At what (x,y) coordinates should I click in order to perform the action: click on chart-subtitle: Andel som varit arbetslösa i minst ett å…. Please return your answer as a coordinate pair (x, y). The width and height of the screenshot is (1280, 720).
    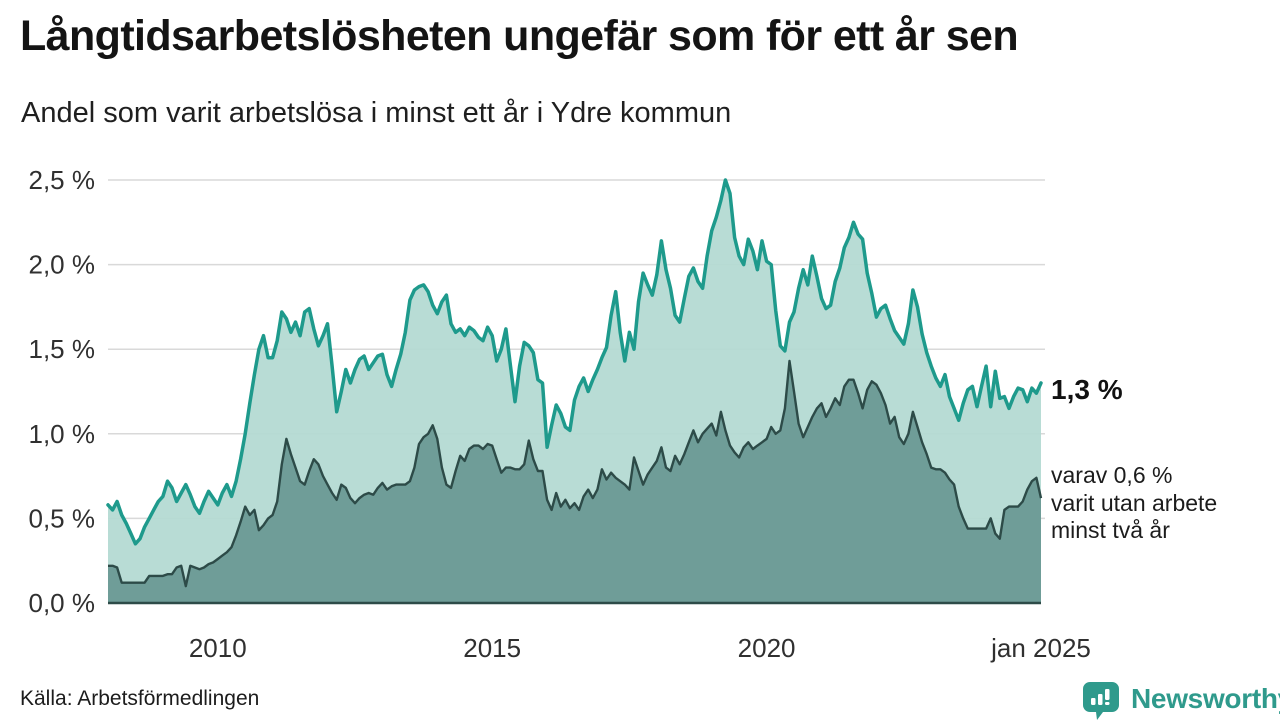
    Looking at the image, I should click on (376, 113).